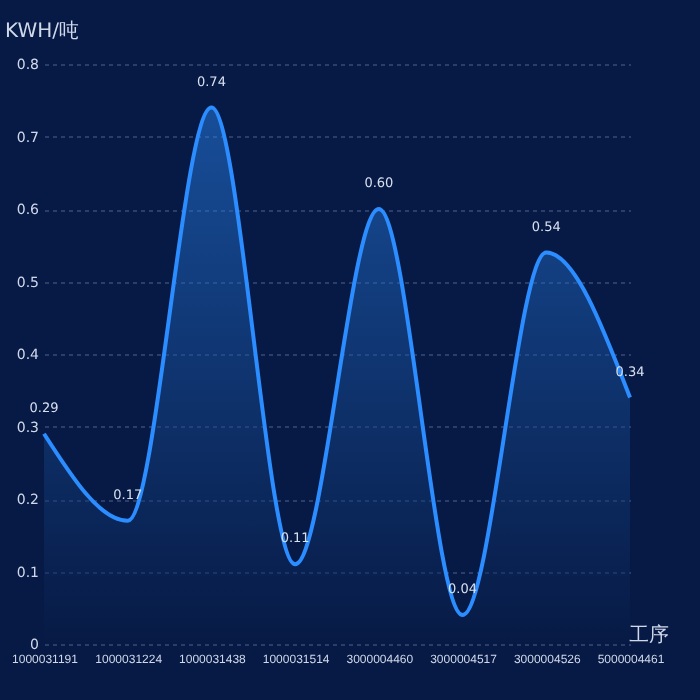 The height and width of the screenshot is (700, 700). What do you see at coordinates (42, 31) in the screenshot?
I see `y-axis-title: KWH/吨` at bounding box center [42, 31].